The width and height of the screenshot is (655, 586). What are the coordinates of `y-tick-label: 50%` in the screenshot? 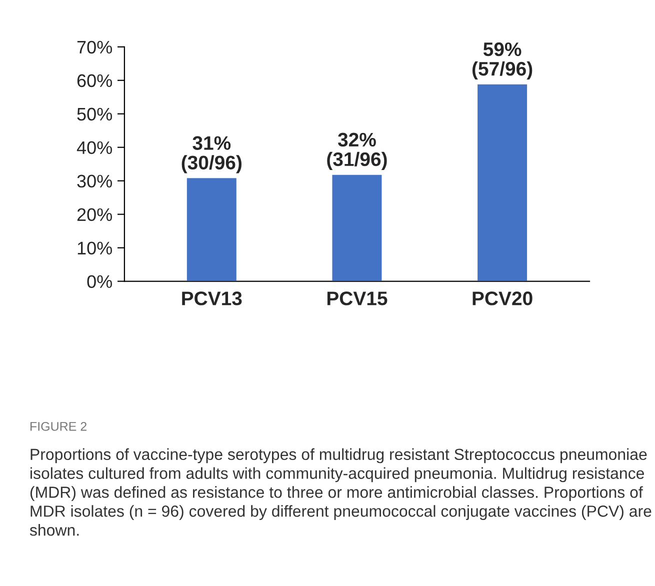 It's located at (94, 114).